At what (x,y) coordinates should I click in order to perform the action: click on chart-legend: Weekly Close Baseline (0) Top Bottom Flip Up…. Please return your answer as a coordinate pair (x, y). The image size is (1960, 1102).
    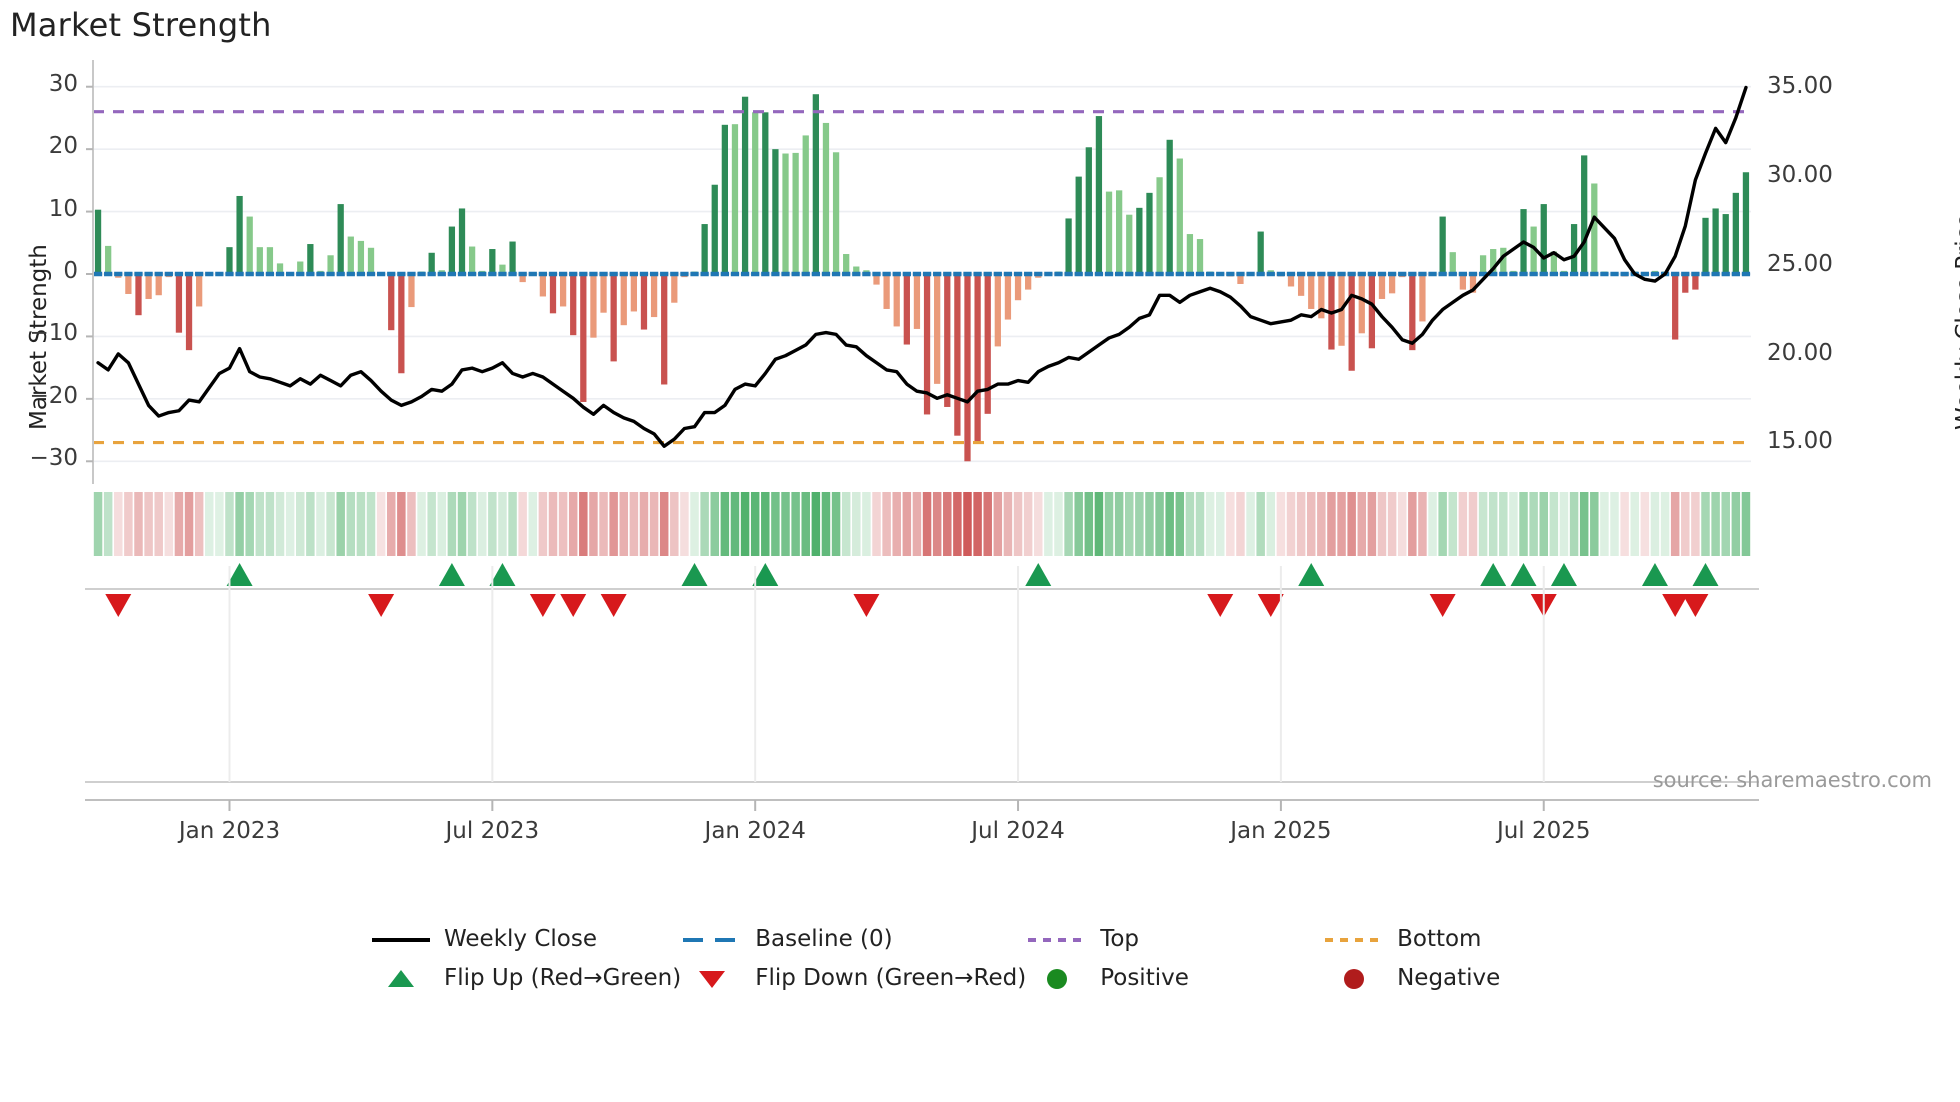
    Looking at the image, I should click on (995, 959).